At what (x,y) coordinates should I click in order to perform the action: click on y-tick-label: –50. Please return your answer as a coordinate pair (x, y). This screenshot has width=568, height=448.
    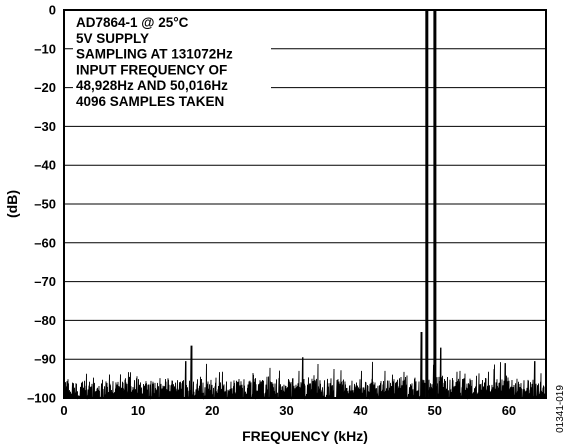
    Looking at the image, I should click on (45, 204).